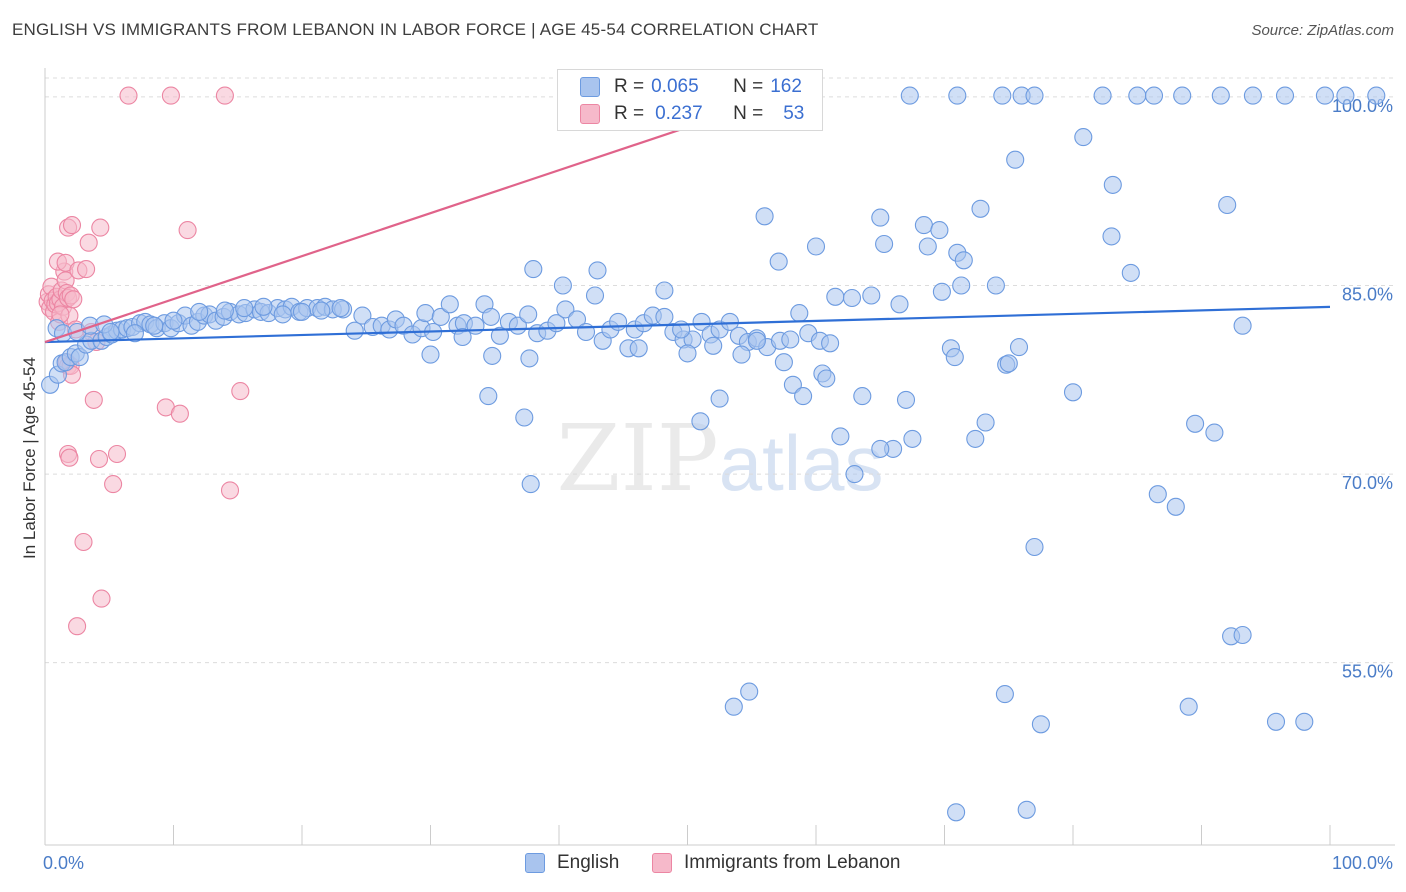 This screenshot has width=1406, height=892. Describe the element at coordinates (720, 458) in the screenshot. I see `watermark: ZIPatlas` at that location.